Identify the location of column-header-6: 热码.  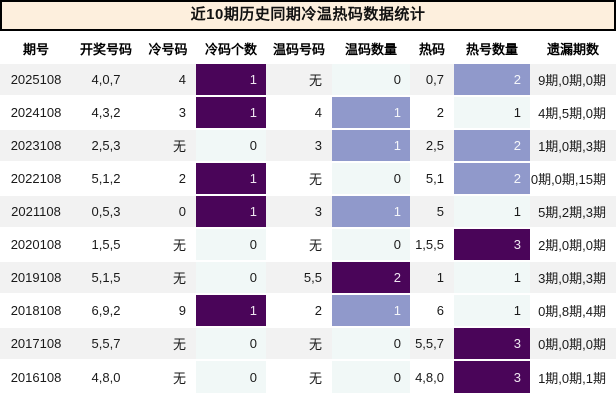
(432, 49).